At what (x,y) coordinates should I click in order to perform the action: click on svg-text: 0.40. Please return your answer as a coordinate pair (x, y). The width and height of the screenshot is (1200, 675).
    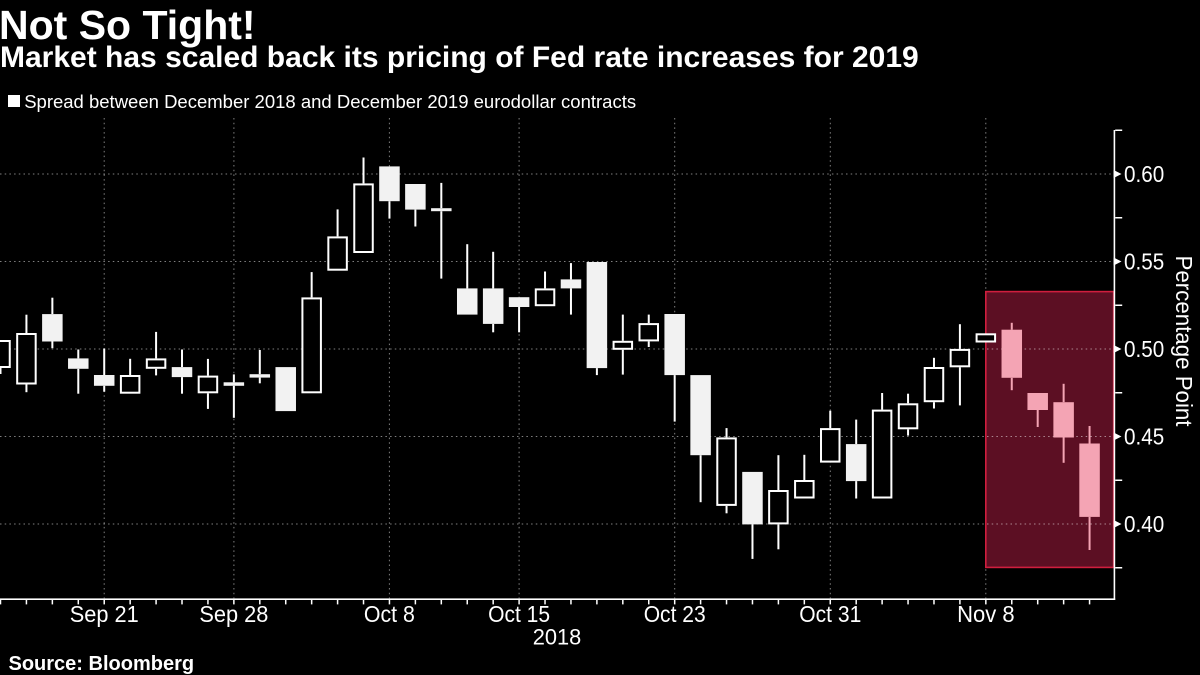
    Looking at the image, I should click on (1144, 524).